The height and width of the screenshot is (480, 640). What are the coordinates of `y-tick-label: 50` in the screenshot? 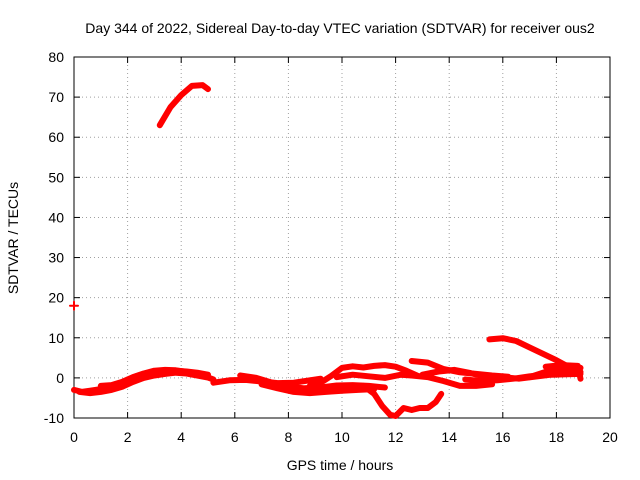 It's located at (56, 177).